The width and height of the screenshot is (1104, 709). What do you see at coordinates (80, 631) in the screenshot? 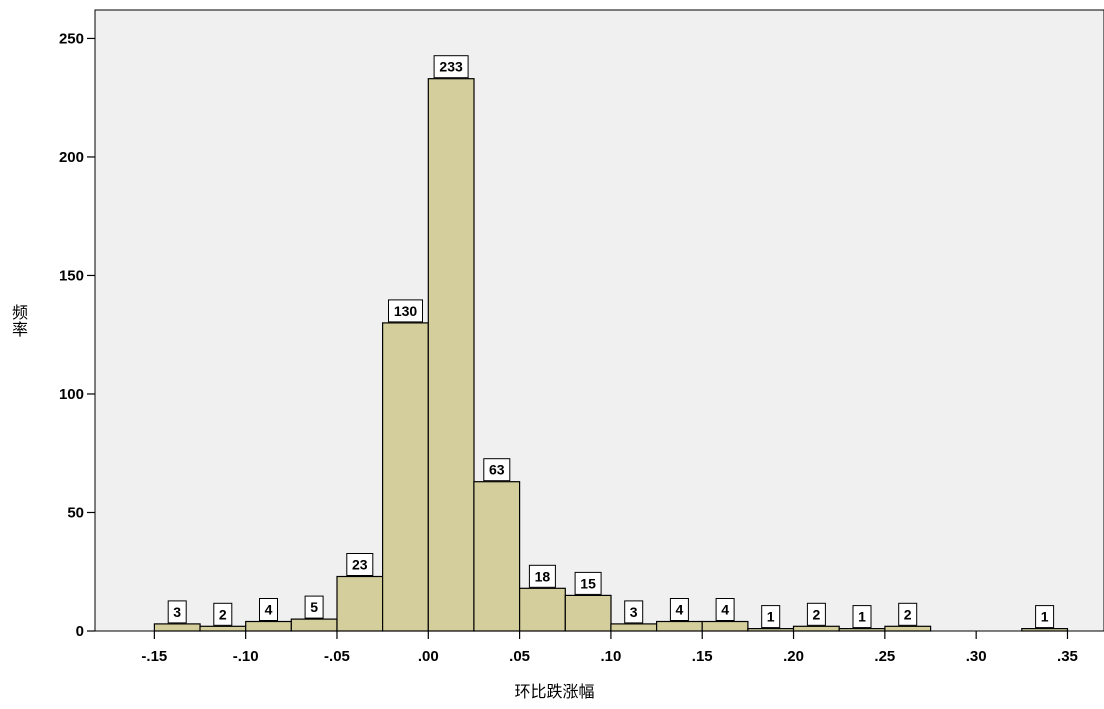
I see `y-tick-label: 0` at bounding box center [80, 631].